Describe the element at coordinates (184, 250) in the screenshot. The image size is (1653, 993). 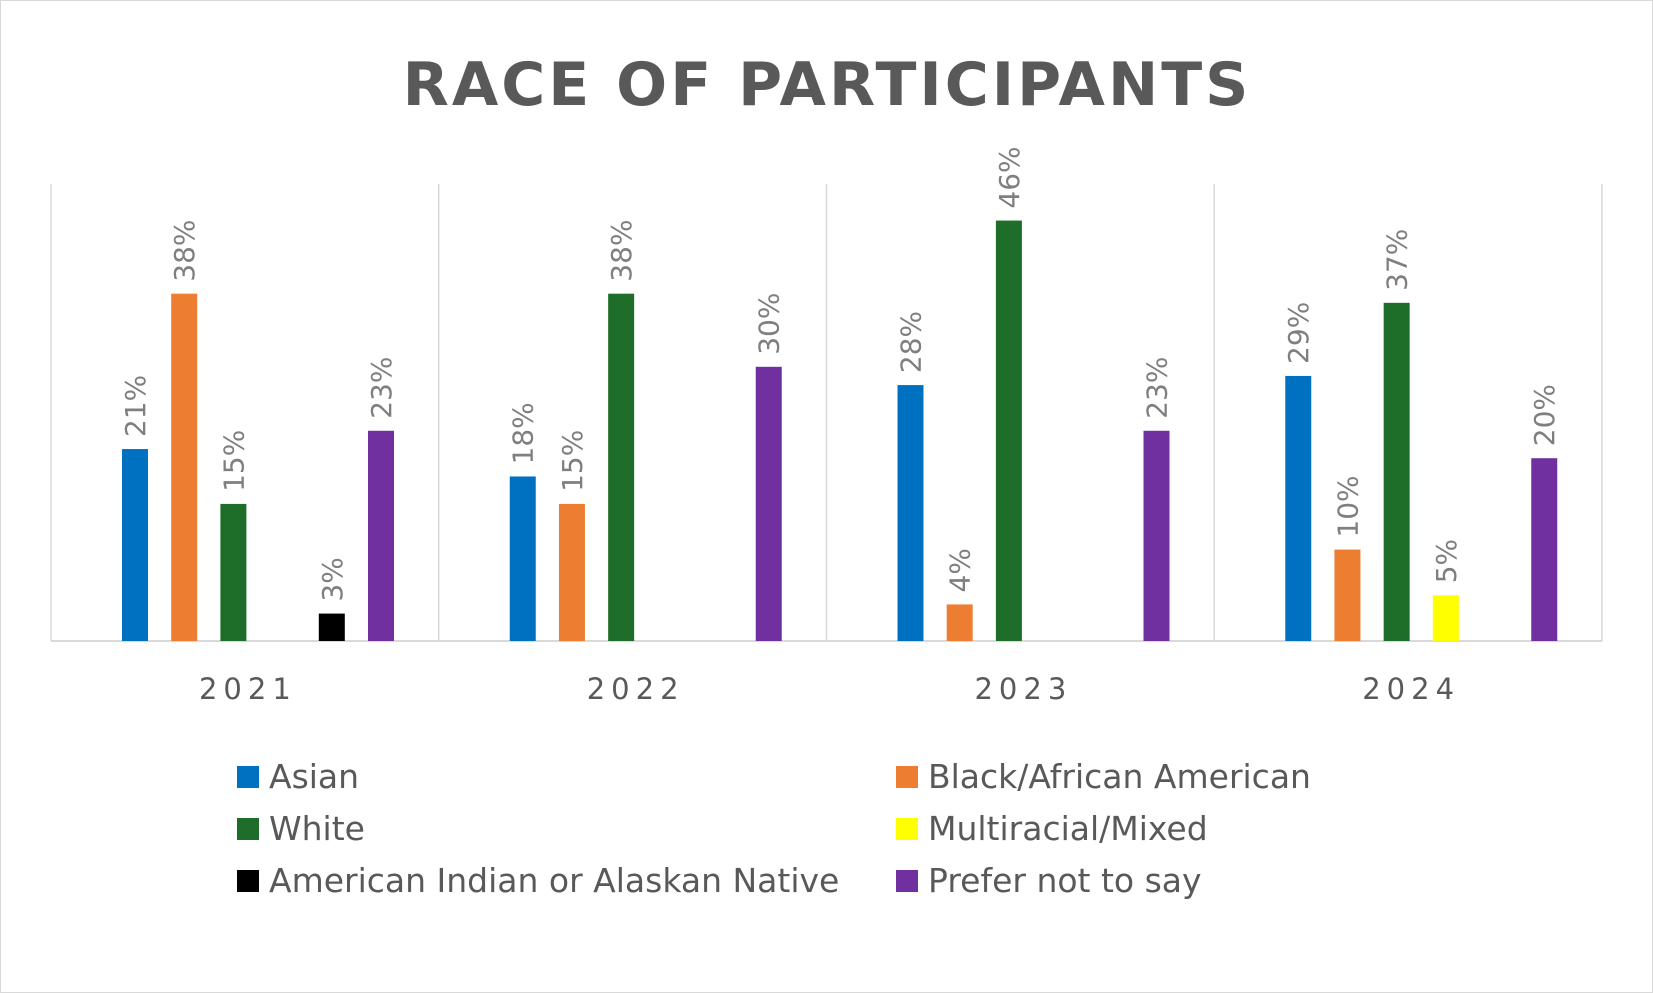
I see `data-label-black-african-american-2021: 38%` at that location.